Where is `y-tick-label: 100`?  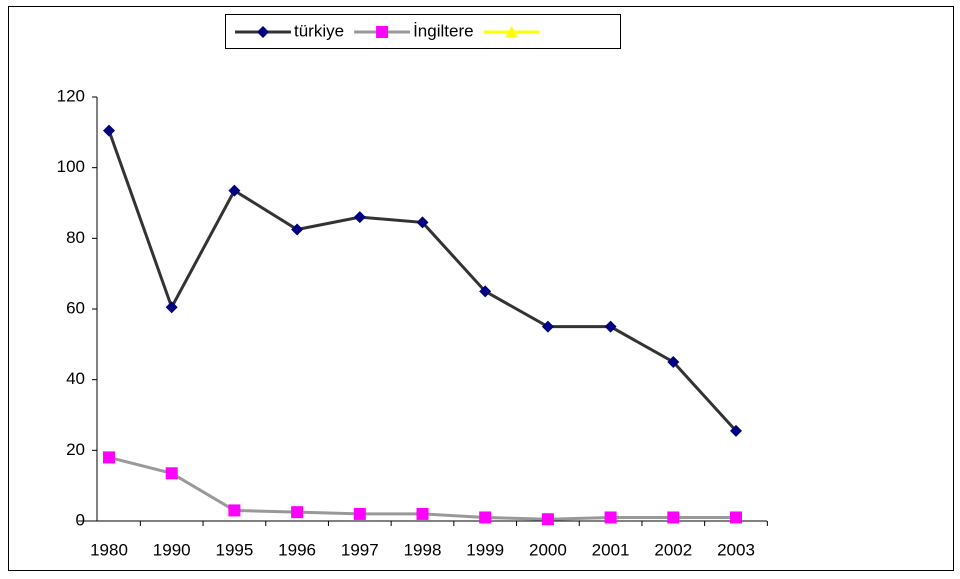 y-tick-label: 100 is located at coordinates (71, 166).